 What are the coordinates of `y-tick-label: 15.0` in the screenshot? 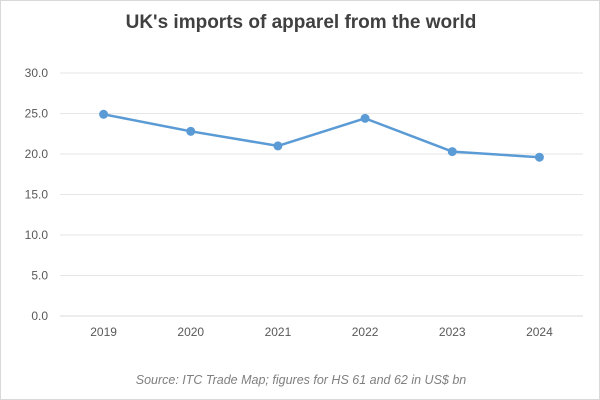 It's located at (37, 195).